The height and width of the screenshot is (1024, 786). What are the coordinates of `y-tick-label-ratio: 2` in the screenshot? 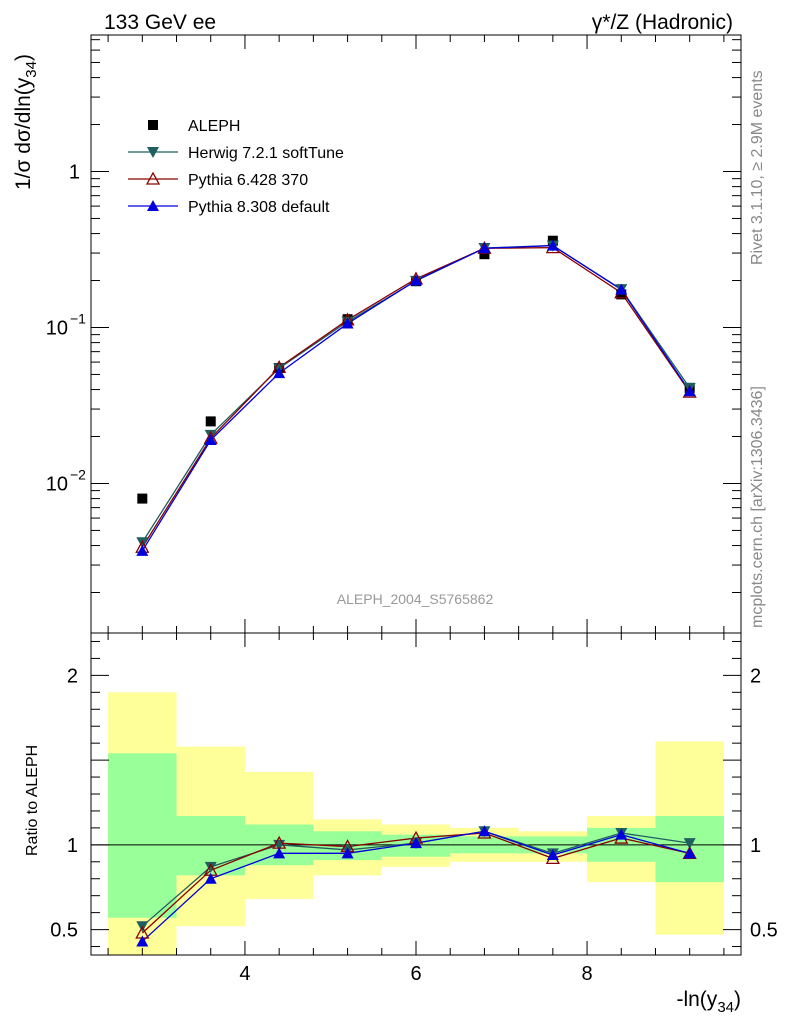 It's located at (72, 676).